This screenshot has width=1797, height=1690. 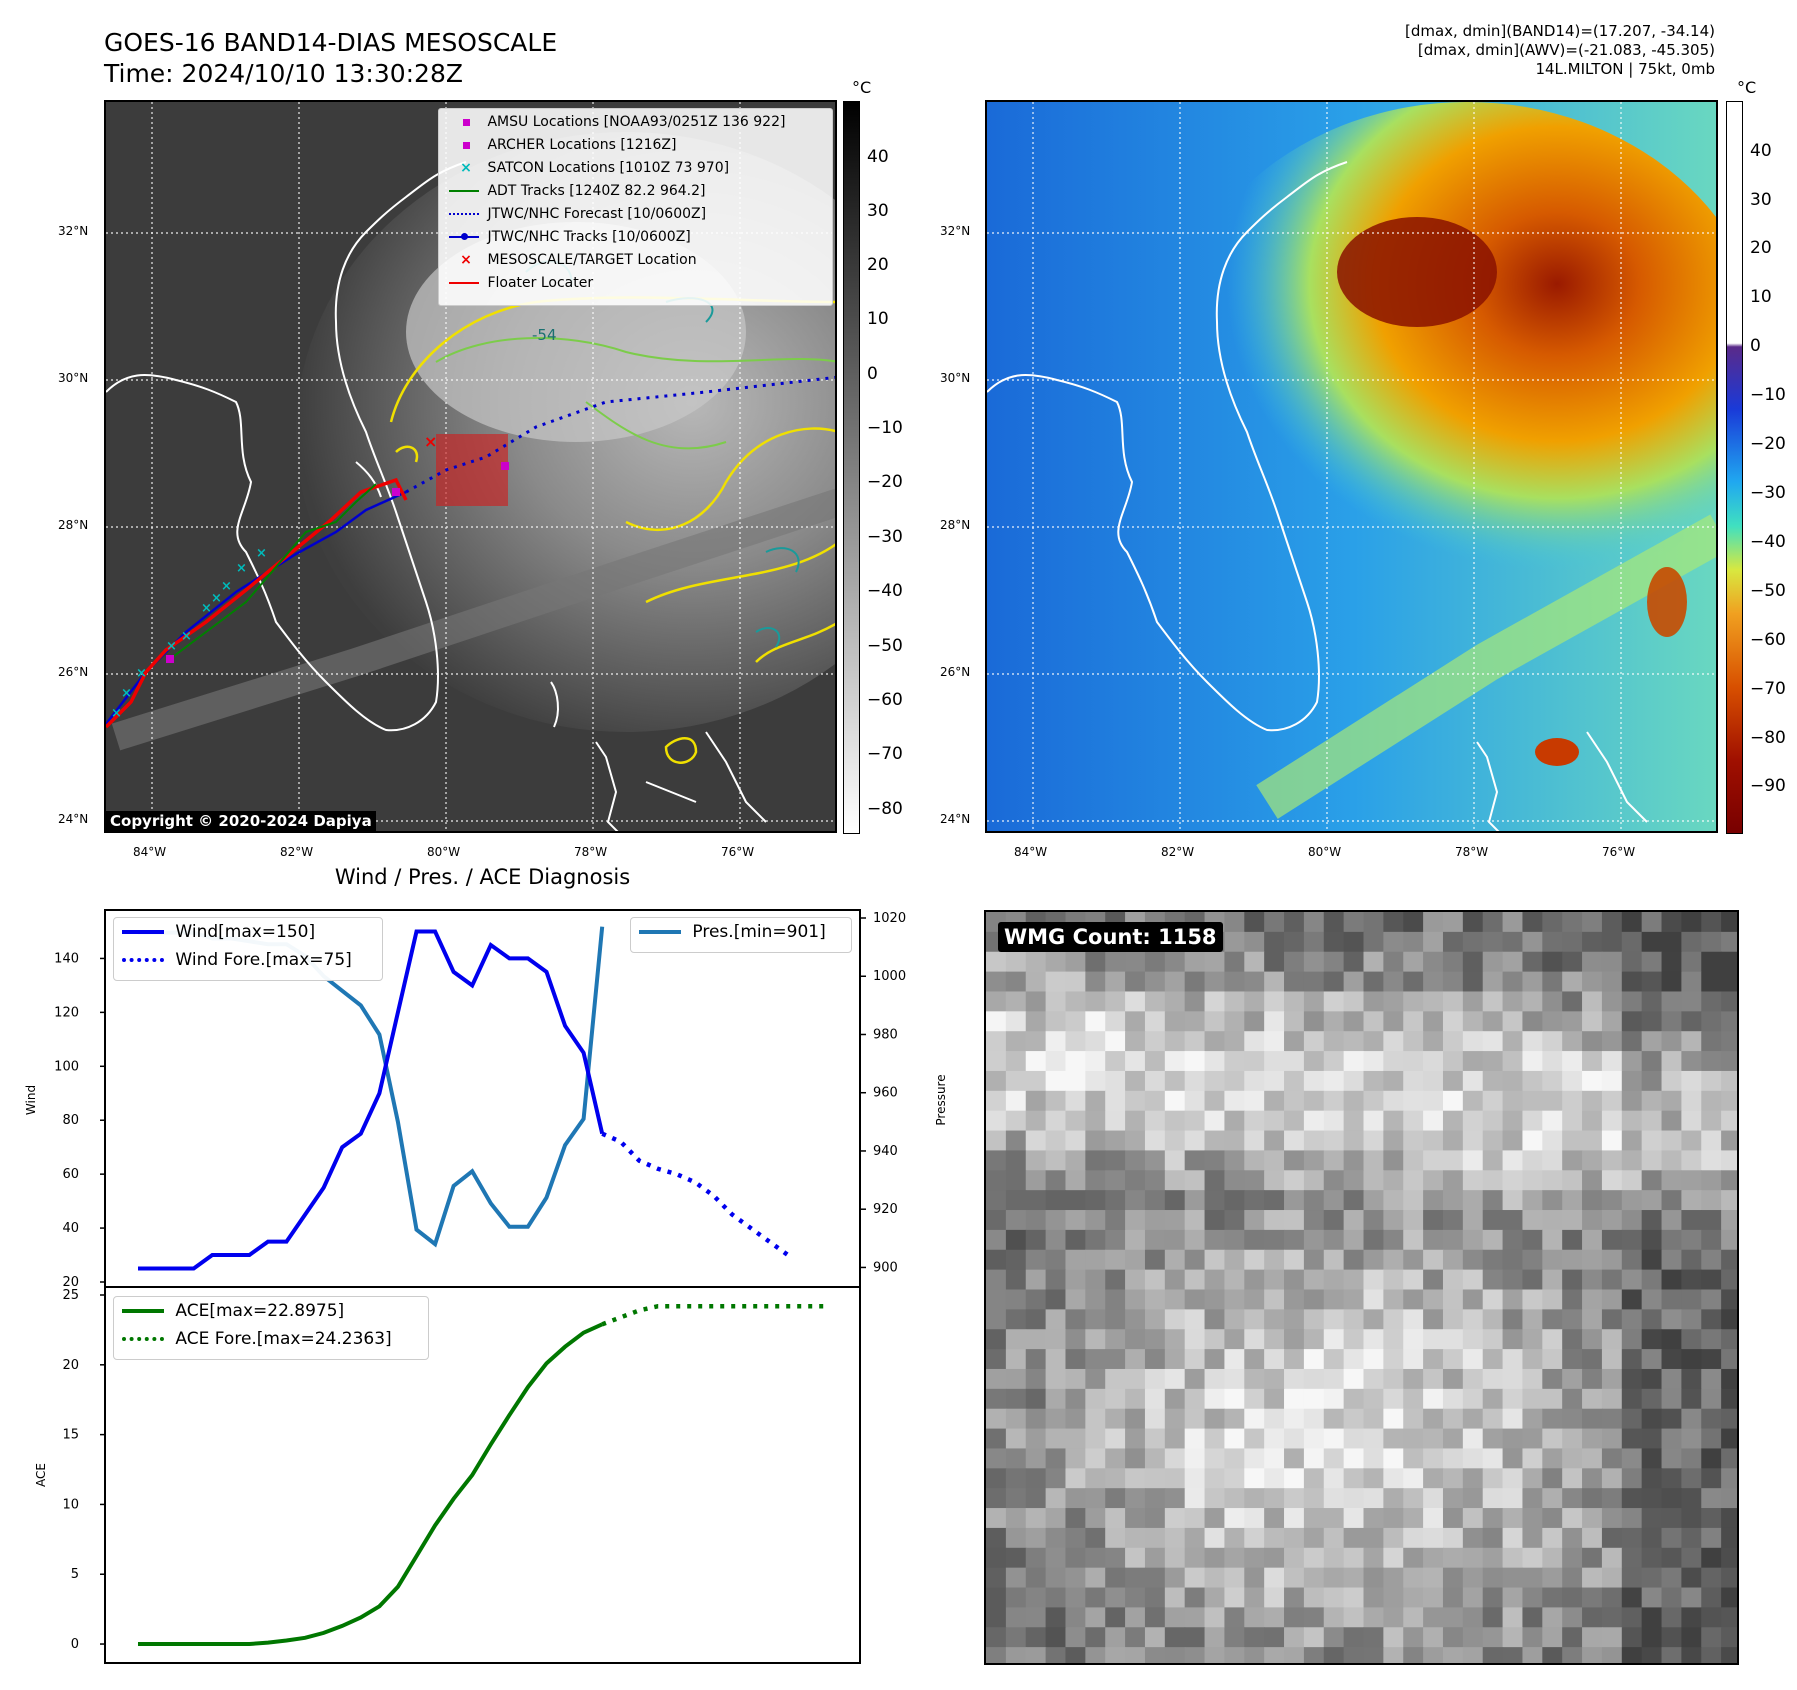 I want to click on lon-label: 78°W, so click(x=1472, y=852).